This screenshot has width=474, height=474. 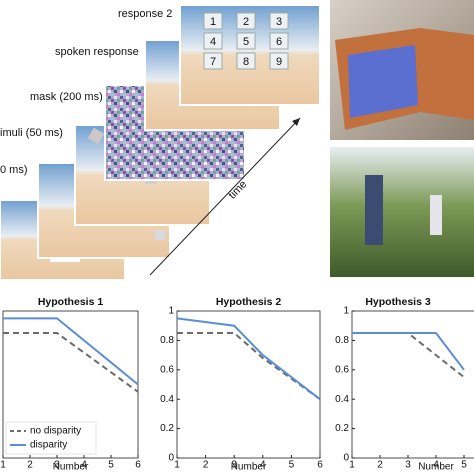 I want to click on keypad-label: 5, so click(x=246, y=42).